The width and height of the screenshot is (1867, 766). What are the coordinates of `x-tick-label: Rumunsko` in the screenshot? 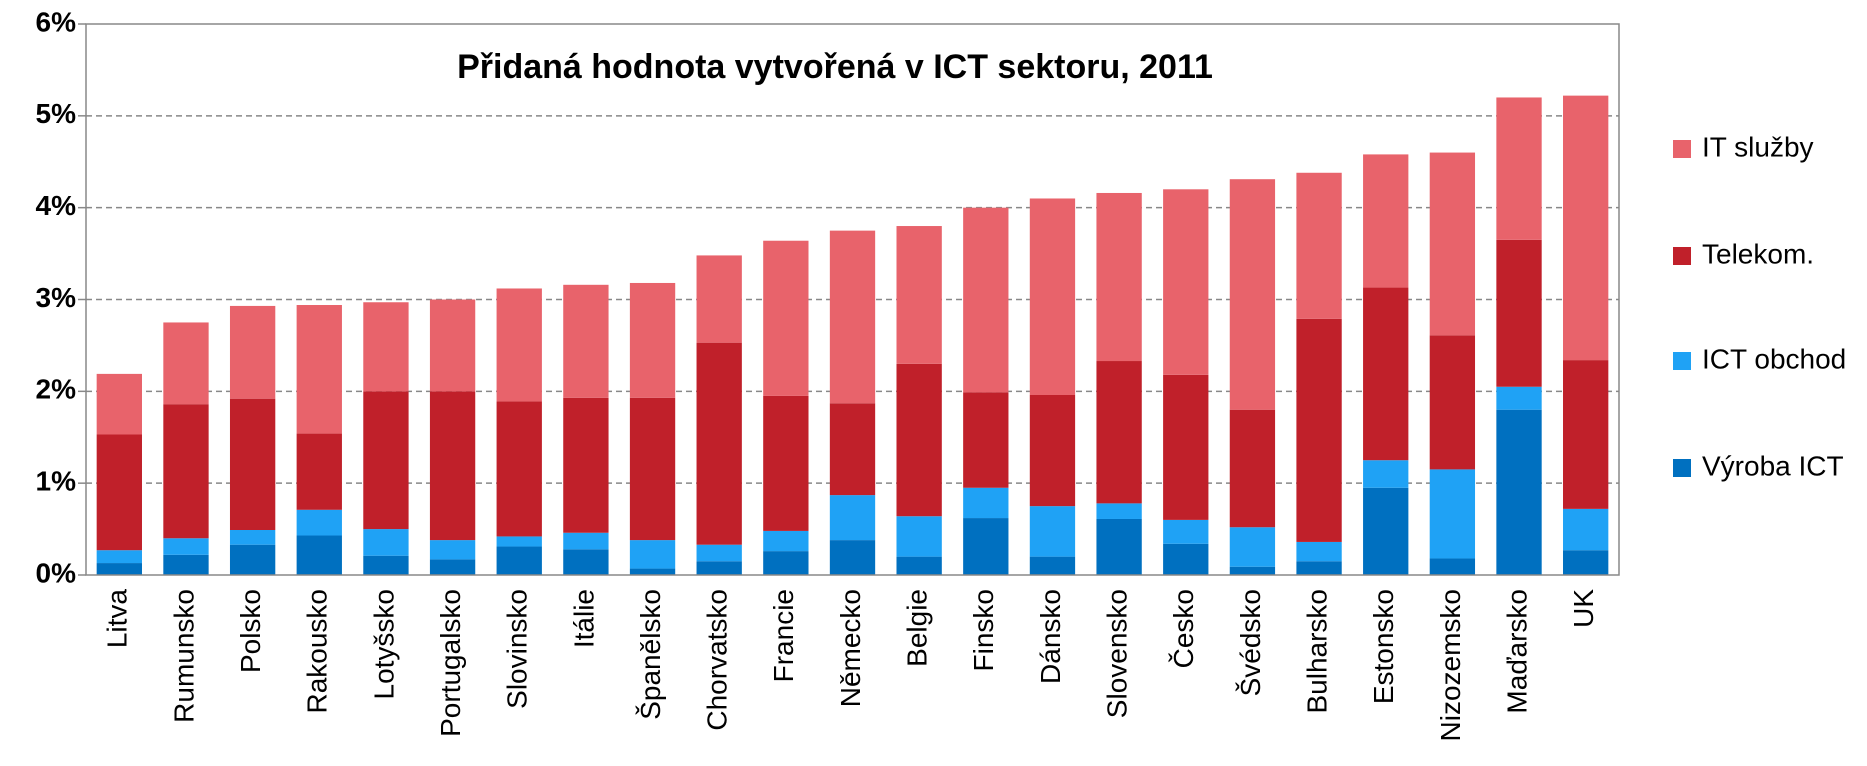 It's located at (183, 656).